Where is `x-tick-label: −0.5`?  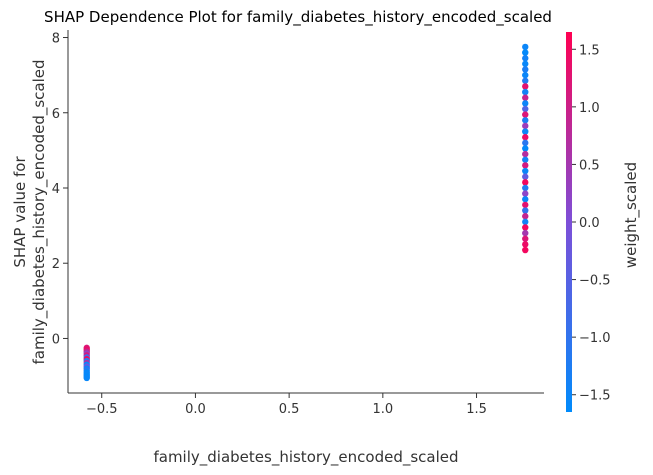
x-tick-label: −0.5 is located at coordinates (102, 409).